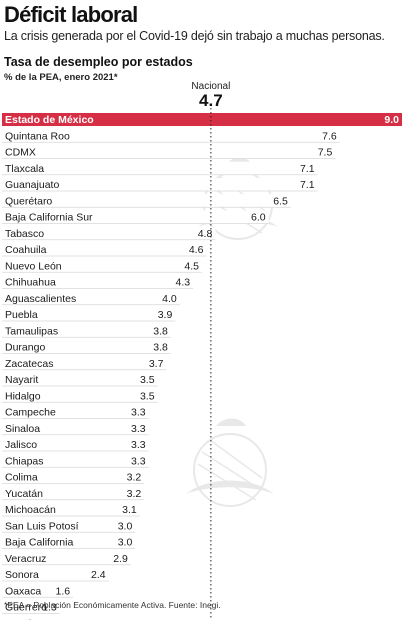 The width and height of the screenshot is (404, 620). I want to click on category-label: Hidalgo, so click(23, 396).